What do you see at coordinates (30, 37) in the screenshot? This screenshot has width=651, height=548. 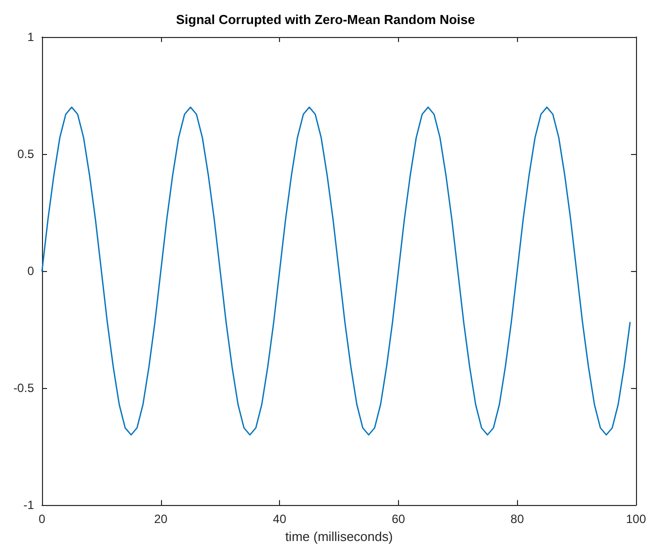 I see `y-tick-label: 1` at bounding box center [30, 37].